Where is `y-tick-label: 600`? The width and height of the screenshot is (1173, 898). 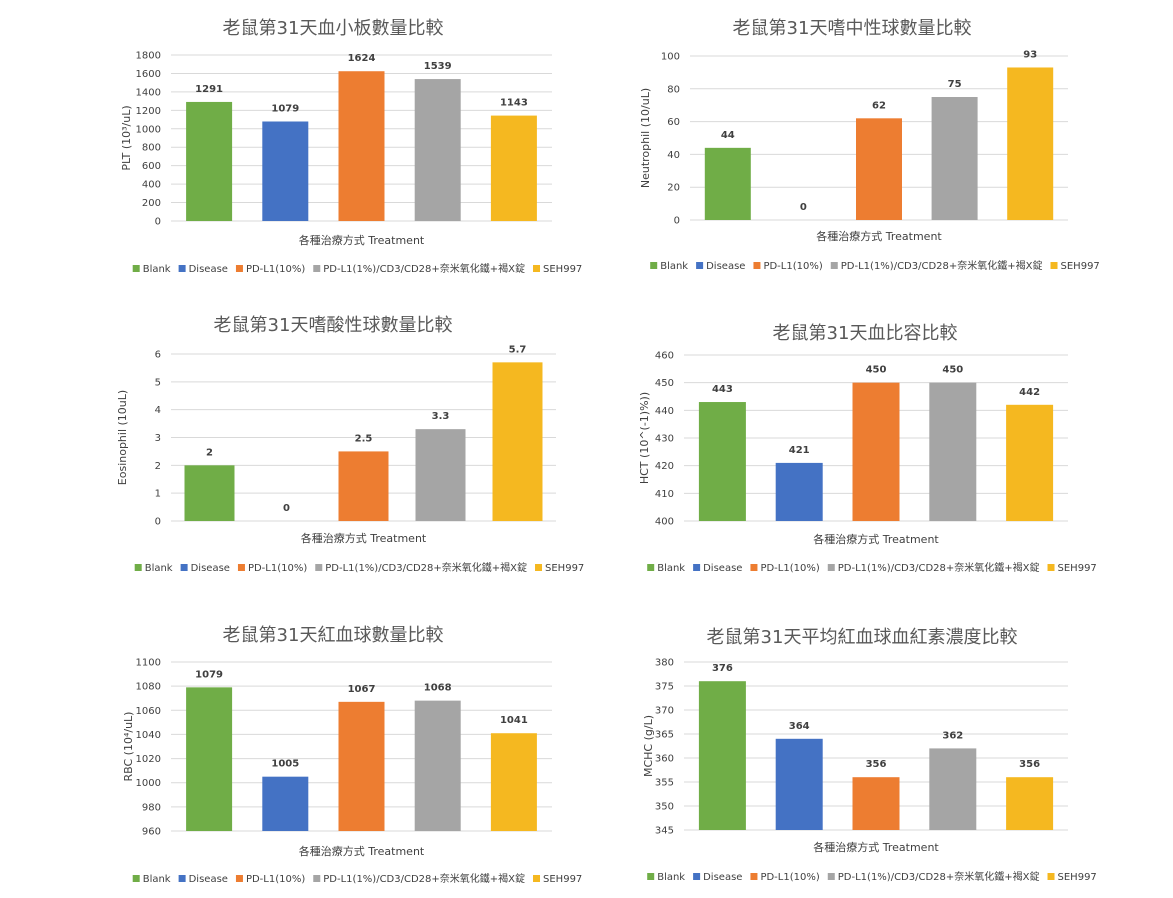 y-tick-label: 600 is located at coordinates (151, 166).